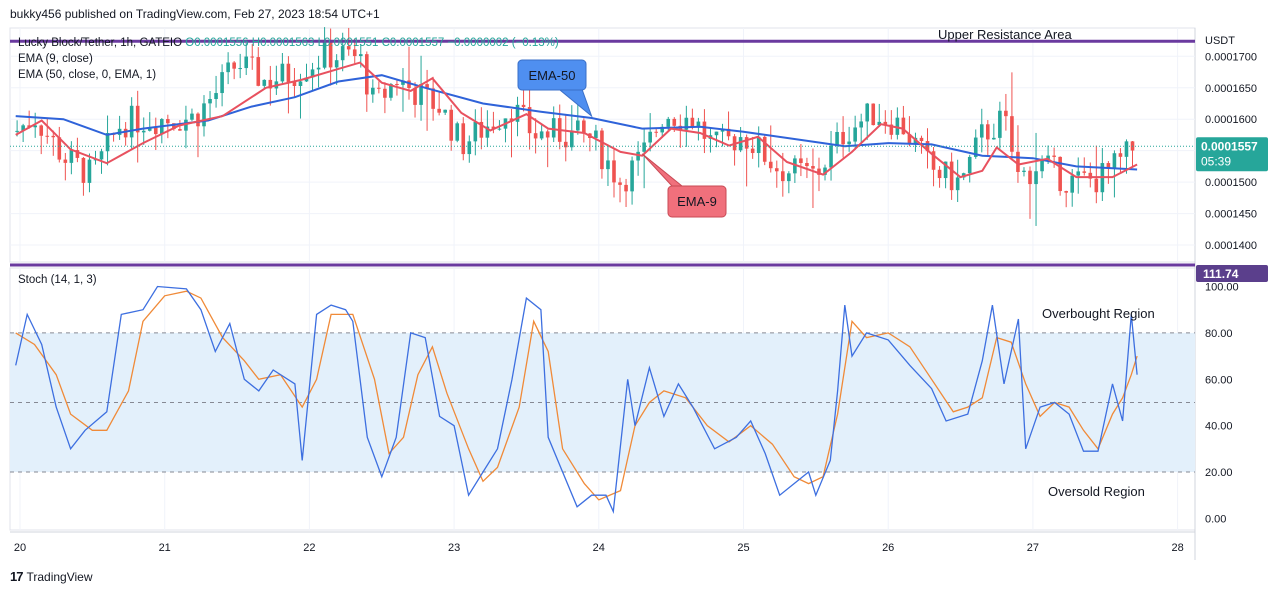 The height and width of the screenshot is (595, 1280). I want to click on ema9-callout, so click(697, 201).